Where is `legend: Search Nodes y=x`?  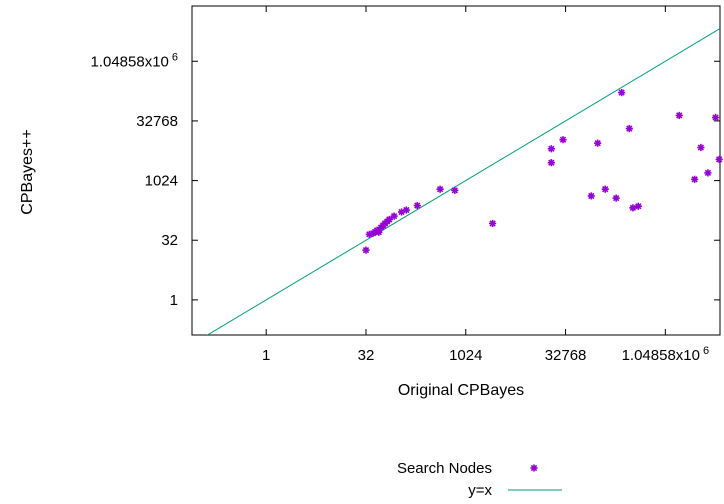 legend: Search Nodes y=x is located at coordinates (479, 479).